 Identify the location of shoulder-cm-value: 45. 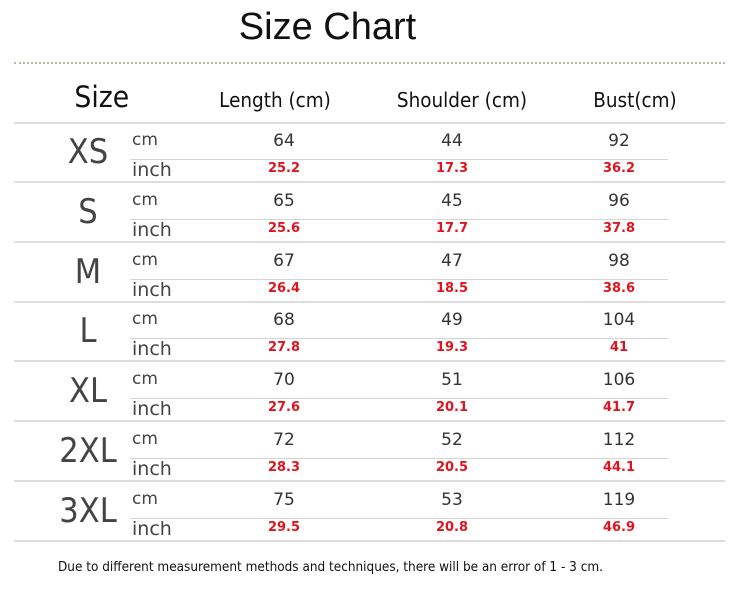
(452, 200).